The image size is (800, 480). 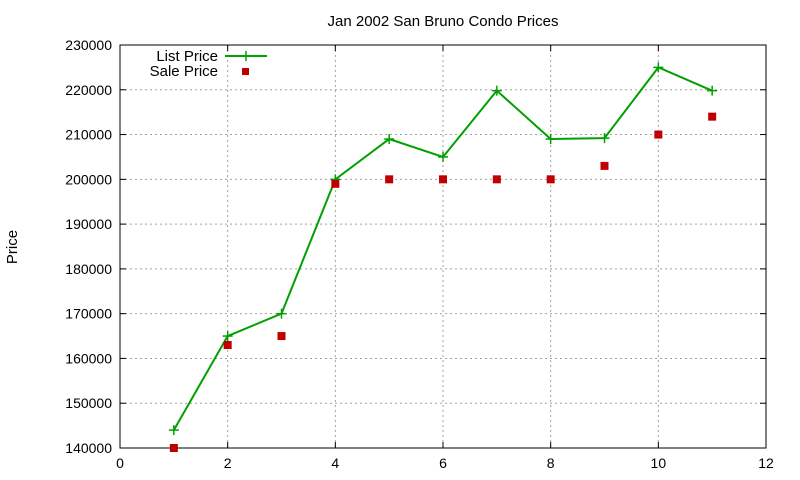 What do you see at coordinates (228, 463) in the screenshot?
I see `x-tick-label: 2` at bounding box center [228, 463].